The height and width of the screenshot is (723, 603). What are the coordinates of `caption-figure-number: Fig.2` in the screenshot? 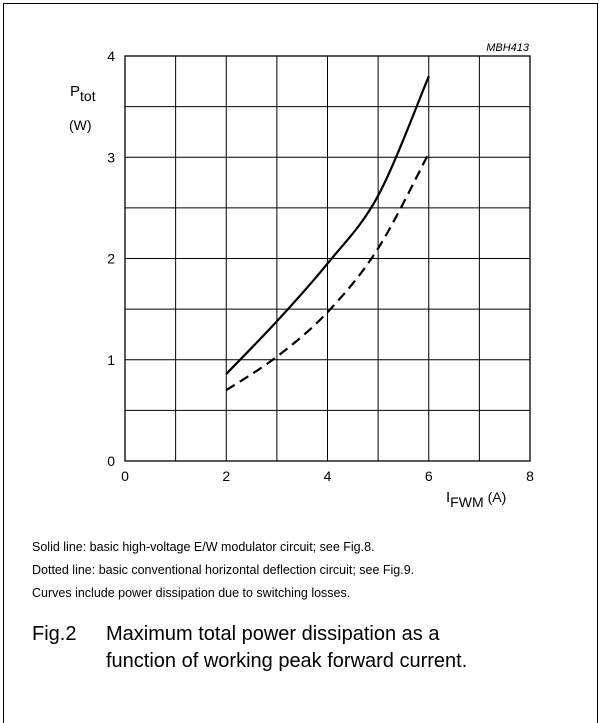 It's located at (54, 634).